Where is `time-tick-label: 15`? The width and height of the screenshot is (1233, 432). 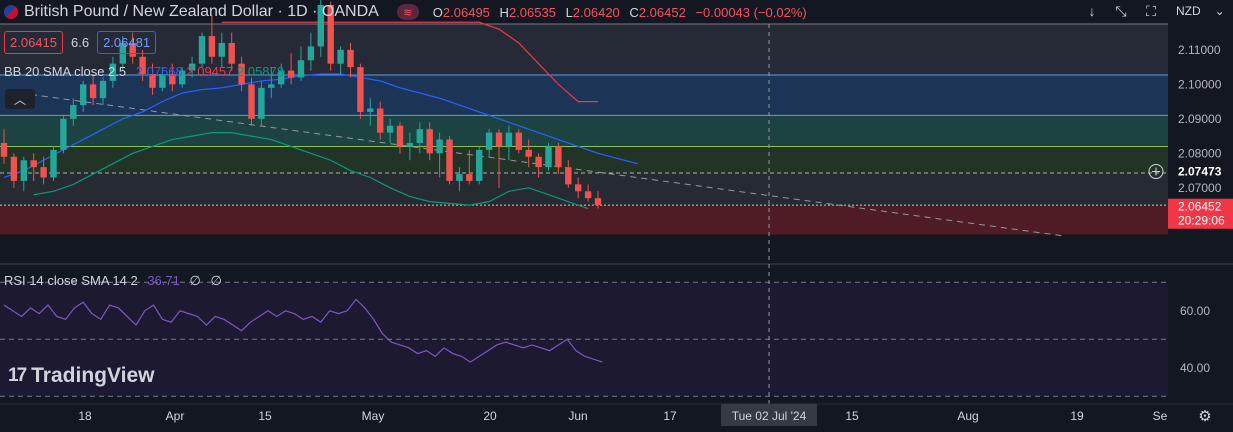 time-tick-label: 15 is located at coordinates (852, 416).